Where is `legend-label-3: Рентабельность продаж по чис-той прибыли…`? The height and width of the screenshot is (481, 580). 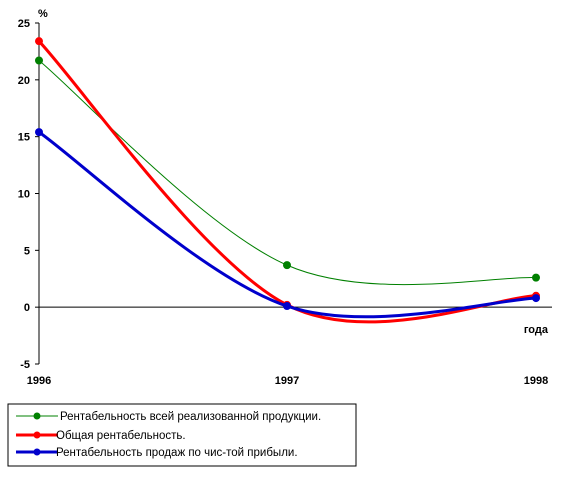 legend-label-3: Рентабельность продаж по чис-той прибыли… is located at coordinates (177, 453).